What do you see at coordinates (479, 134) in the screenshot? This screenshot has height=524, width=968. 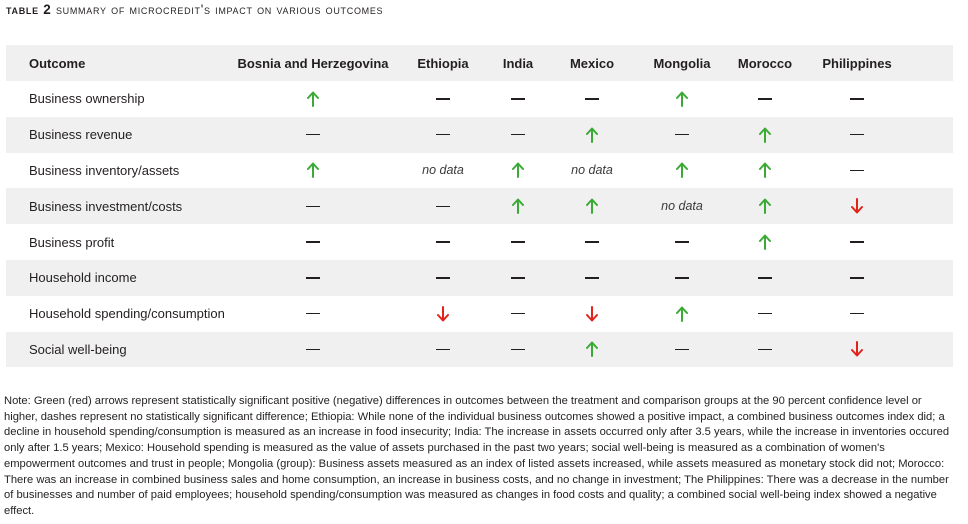 I see `table-row: Business revenue` at bounding box center [479, 134].